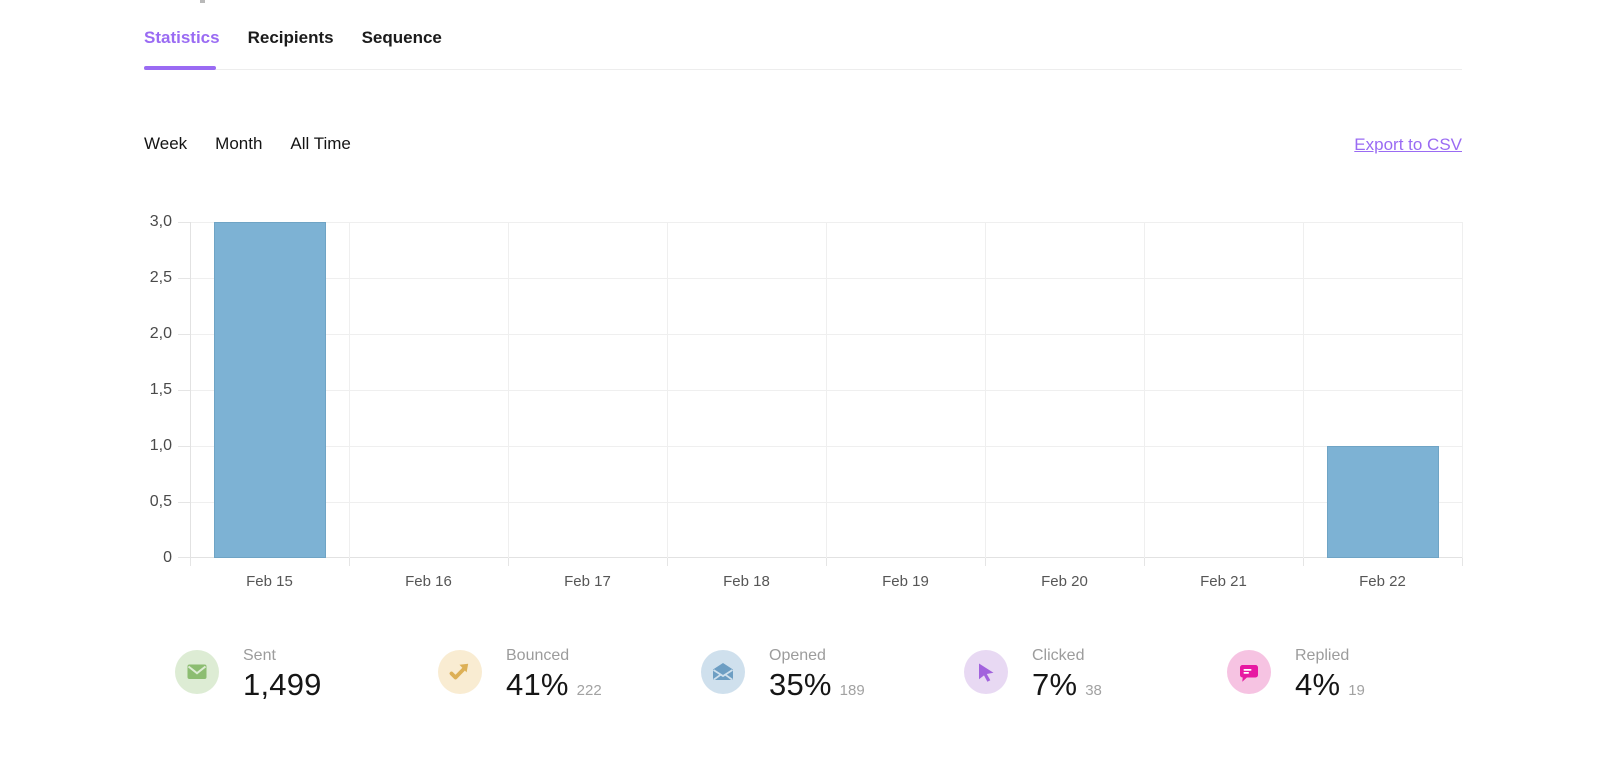 Image resolution: width=1600 pixels, height=778 pixels. Describe the element at coordinates (1055, 684) in the screenshot. I see `stat-clicked-value: 7%` at that location.